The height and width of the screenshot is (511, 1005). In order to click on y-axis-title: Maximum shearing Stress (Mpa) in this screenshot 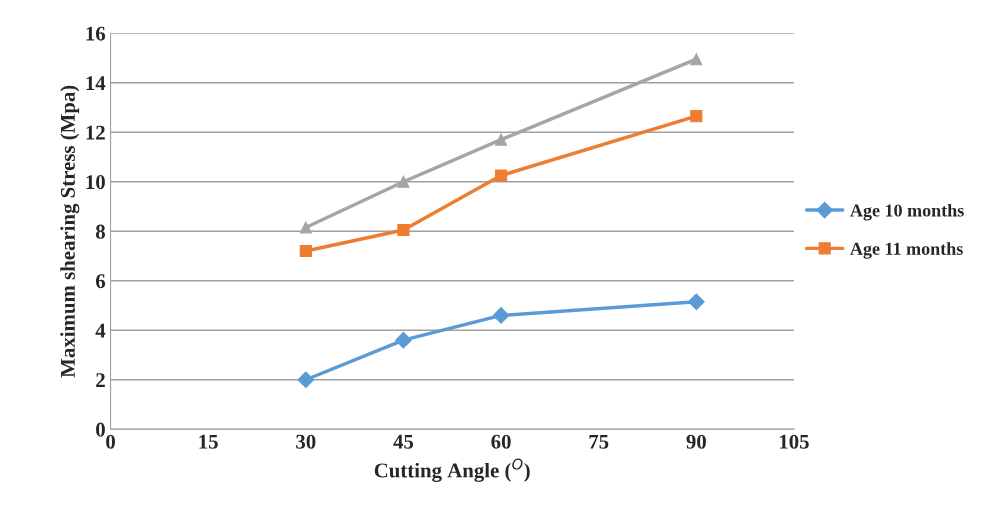, I will do `click(70, 231)`.